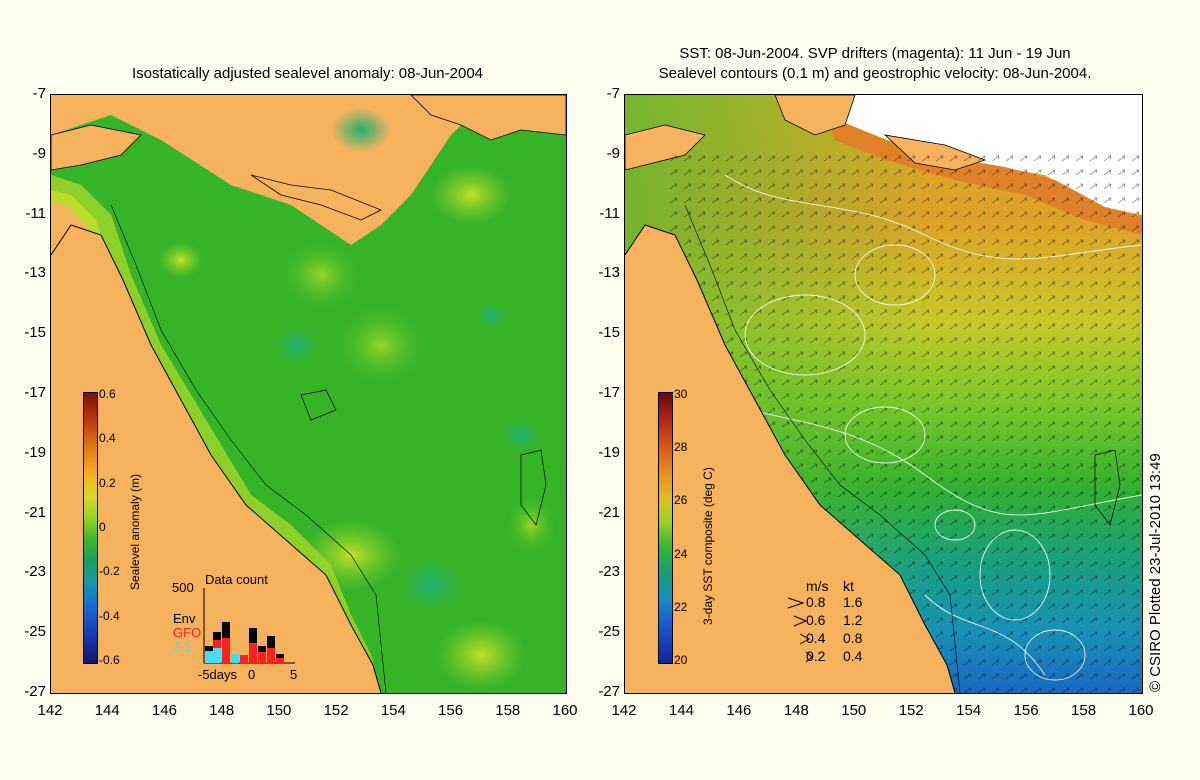  Describe the element at coordinates (109, 571) in the screenshot. I see `colorbar-tick: -0.2` at that location.